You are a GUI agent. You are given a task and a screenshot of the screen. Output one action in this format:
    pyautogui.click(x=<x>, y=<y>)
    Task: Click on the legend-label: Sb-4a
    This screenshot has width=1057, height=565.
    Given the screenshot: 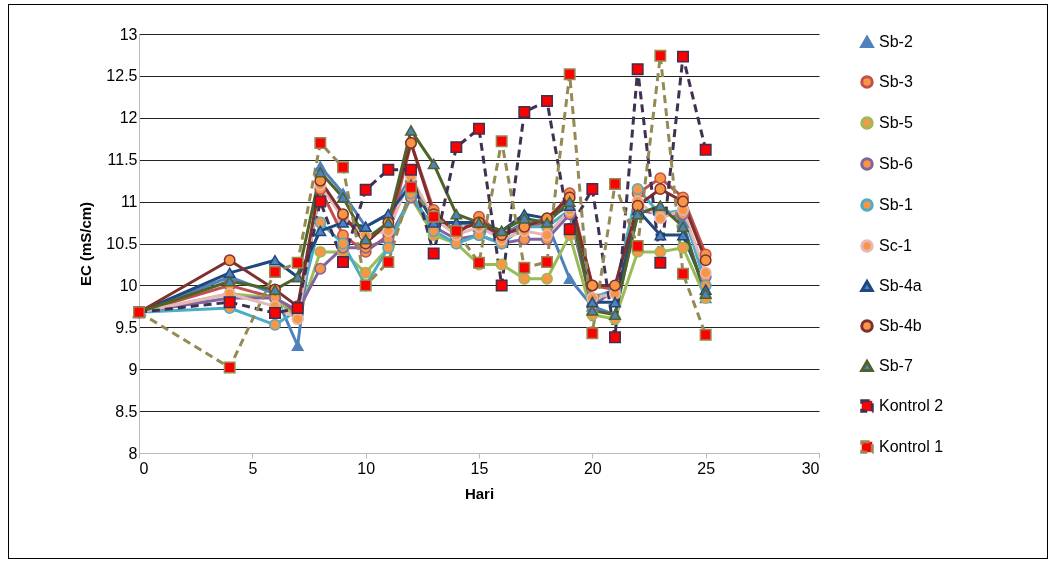 What is the action you would take?
    pyautogui.click(x=900, y=285)
    